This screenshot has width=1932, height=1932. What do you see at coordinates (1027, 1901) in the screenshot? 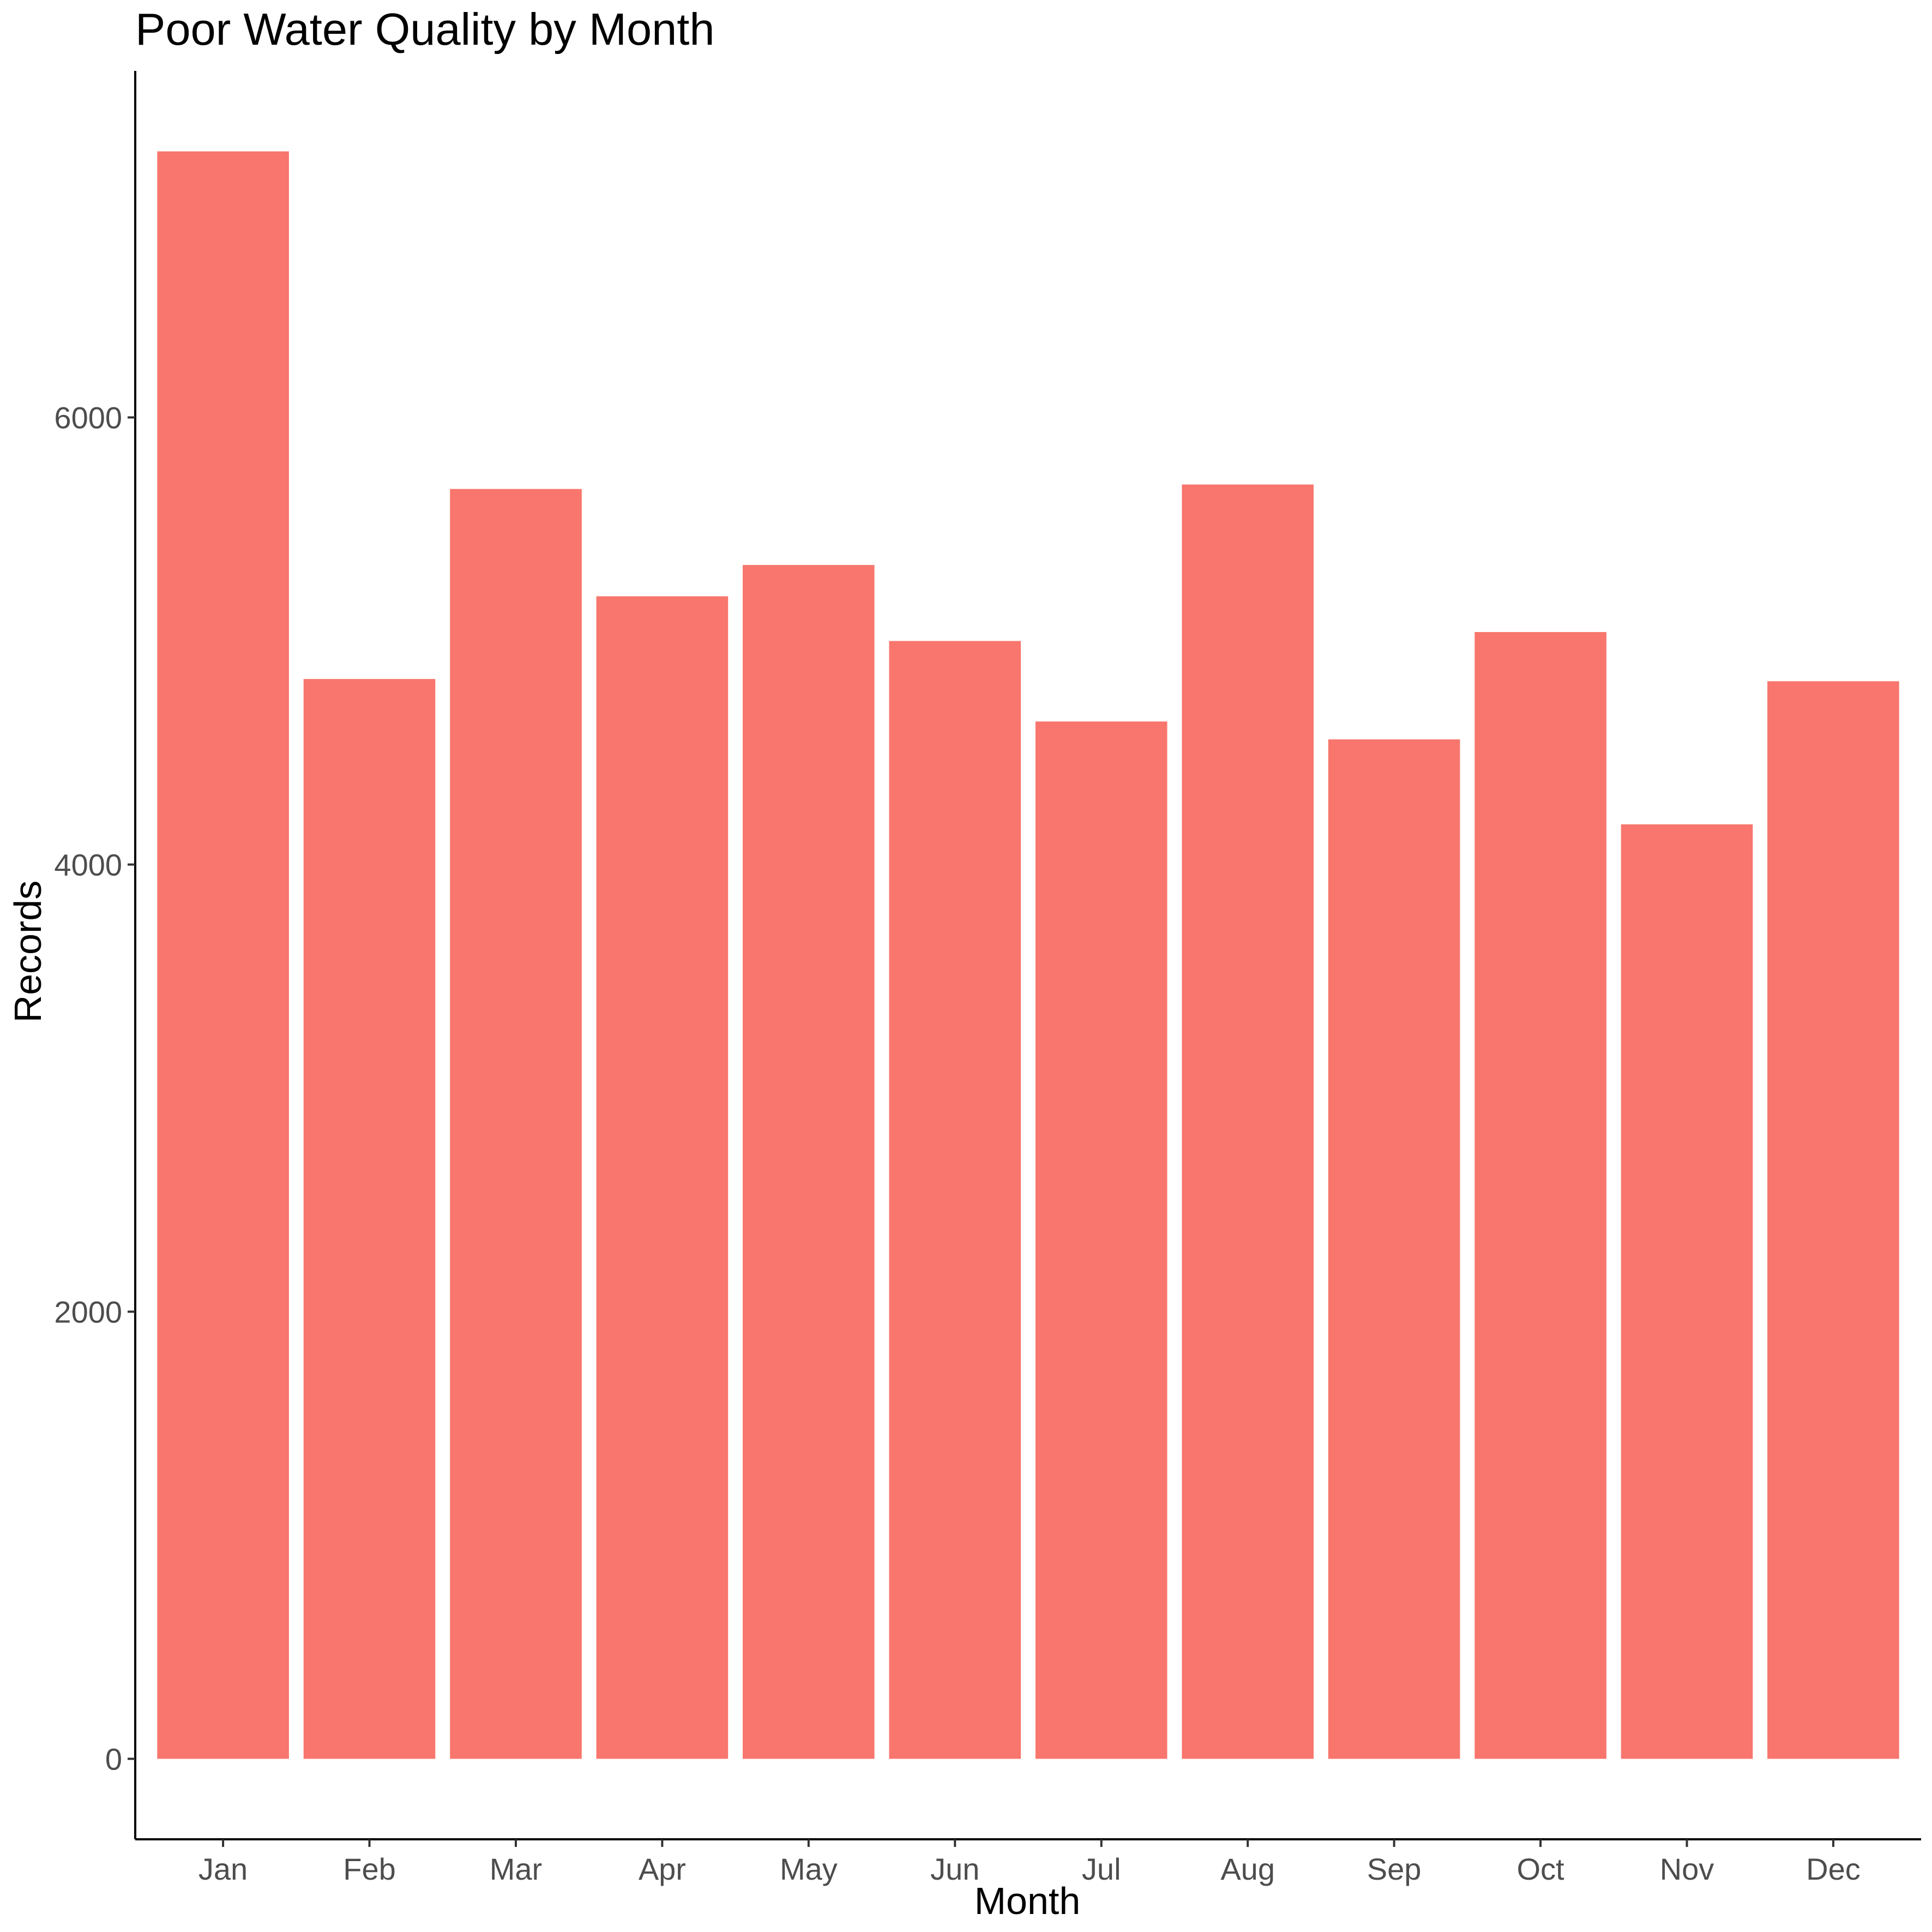
I see `x-axis-title: Month` at bounding box center [1027, 1901].